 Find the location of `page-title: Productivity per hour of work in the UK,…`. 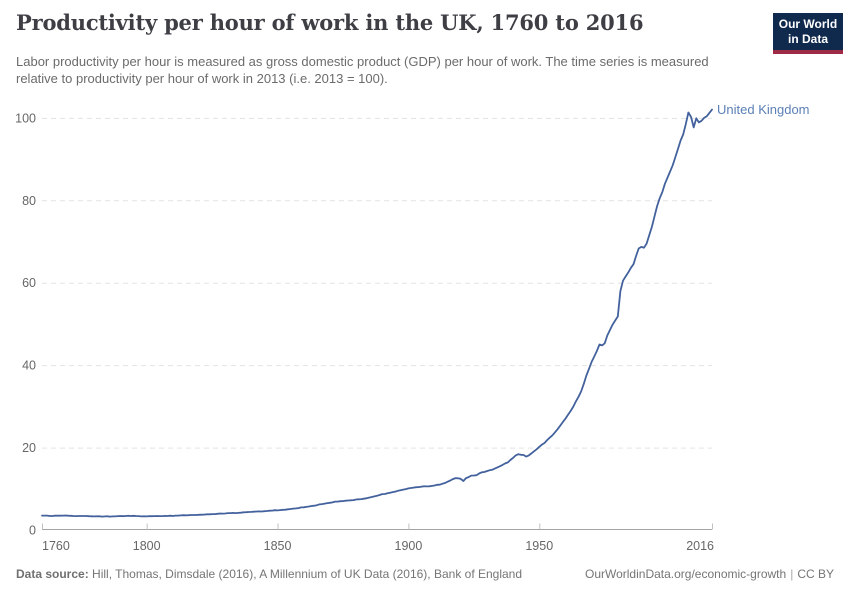

page-title: Productivity per hour of work in the UK,… is located at coordinates (330, 22).